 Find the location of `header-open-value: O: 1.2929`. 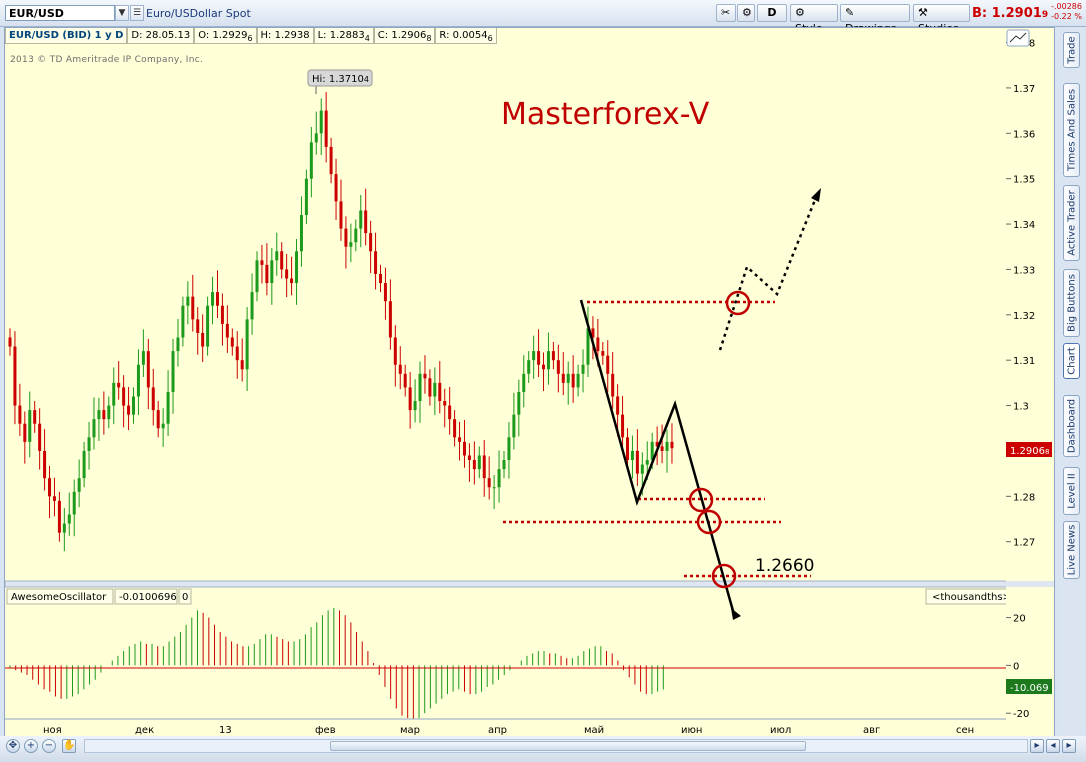

header-open-value: O: 1.2929 is located at coordinates (223, 35).